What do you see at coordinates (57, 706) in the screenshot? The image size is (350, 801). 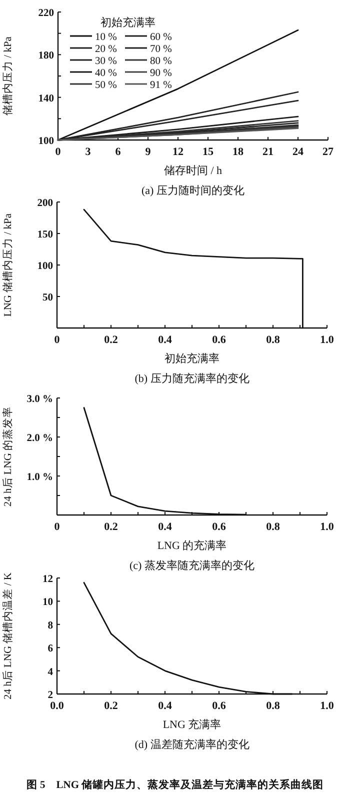 I see `x-tick-label: 0.0` at bounding box center [57, 706].